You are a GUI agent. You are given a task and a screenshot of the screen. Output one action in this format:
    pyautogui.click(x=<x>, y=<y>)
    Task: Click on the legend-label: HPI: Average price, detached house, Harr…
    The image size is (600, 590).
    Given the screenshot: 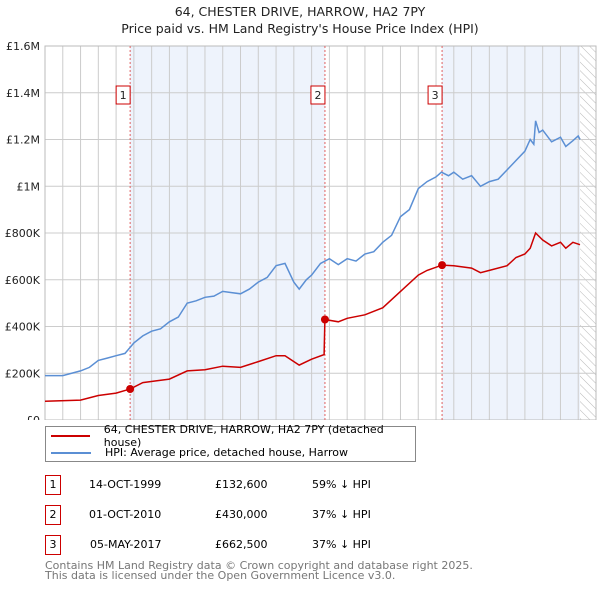 What is the action you would take?
    pyautogui.click(x=226, y=452)
    